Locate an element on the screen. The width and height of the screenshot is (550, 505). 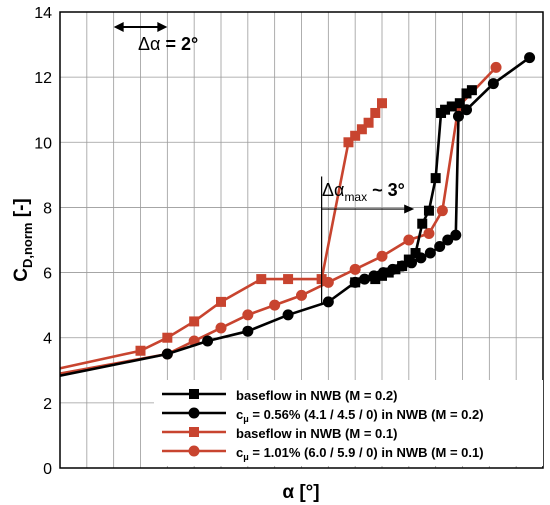
legend-cmu-056-sub: μ is located at coordinates (246, 419).